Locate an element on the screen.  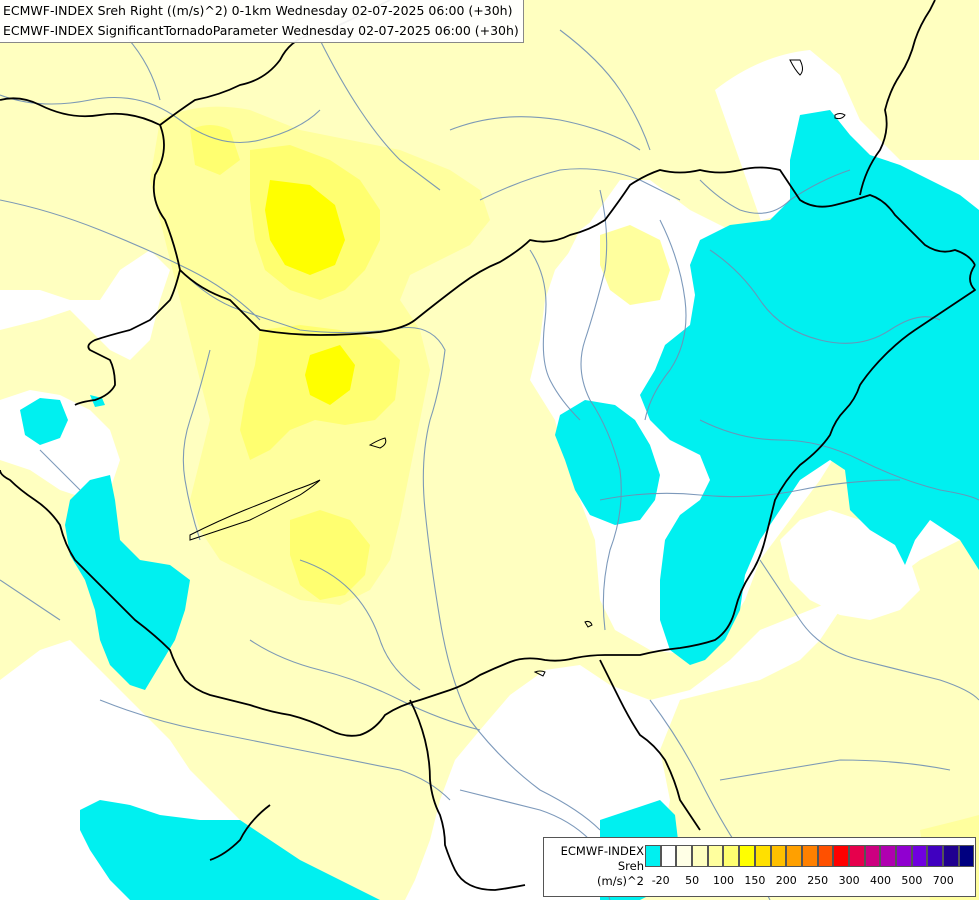
legend-tick-label: 100 is located at coordinates (723, 880).